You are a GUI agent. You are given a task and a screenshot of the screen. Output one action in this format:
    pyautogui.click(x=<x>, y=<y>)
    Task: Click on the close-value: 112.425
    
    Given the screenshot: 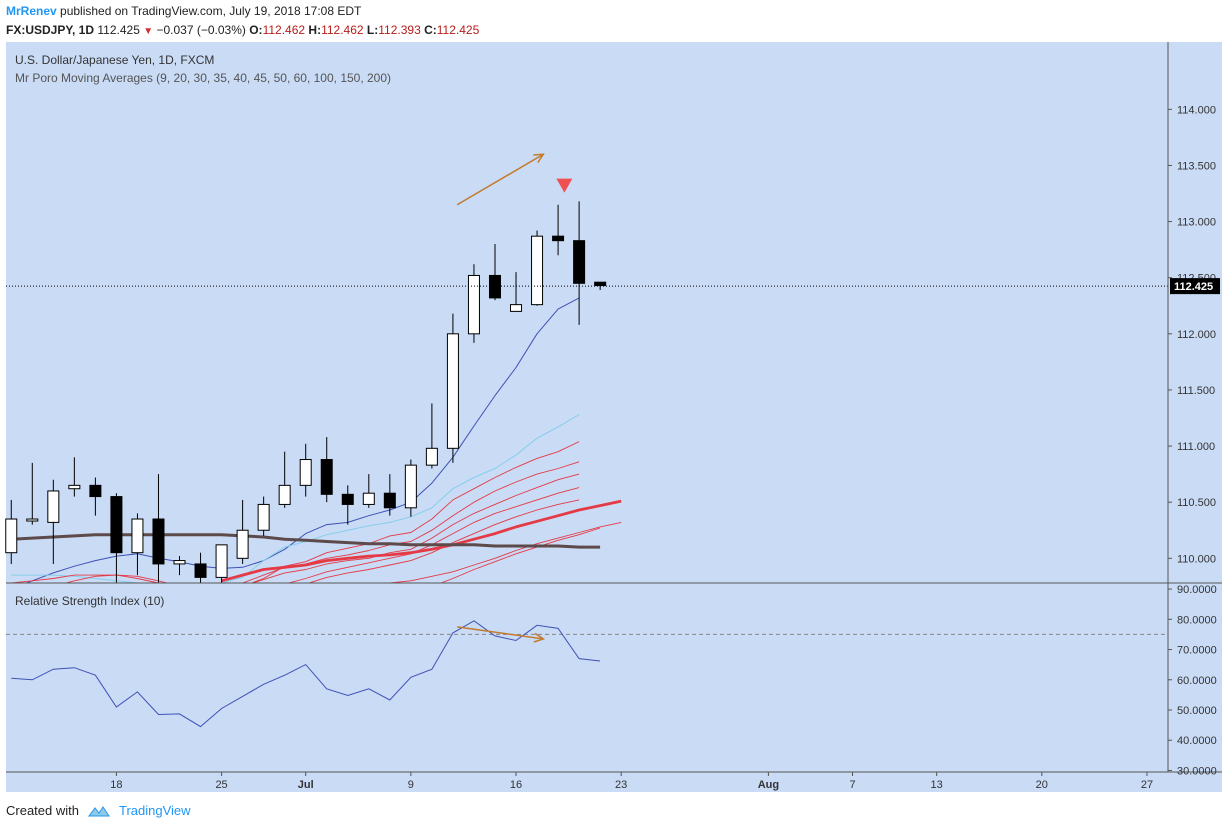 What is the action you would take?
    pyautogui.click(x=458, y=30)
    